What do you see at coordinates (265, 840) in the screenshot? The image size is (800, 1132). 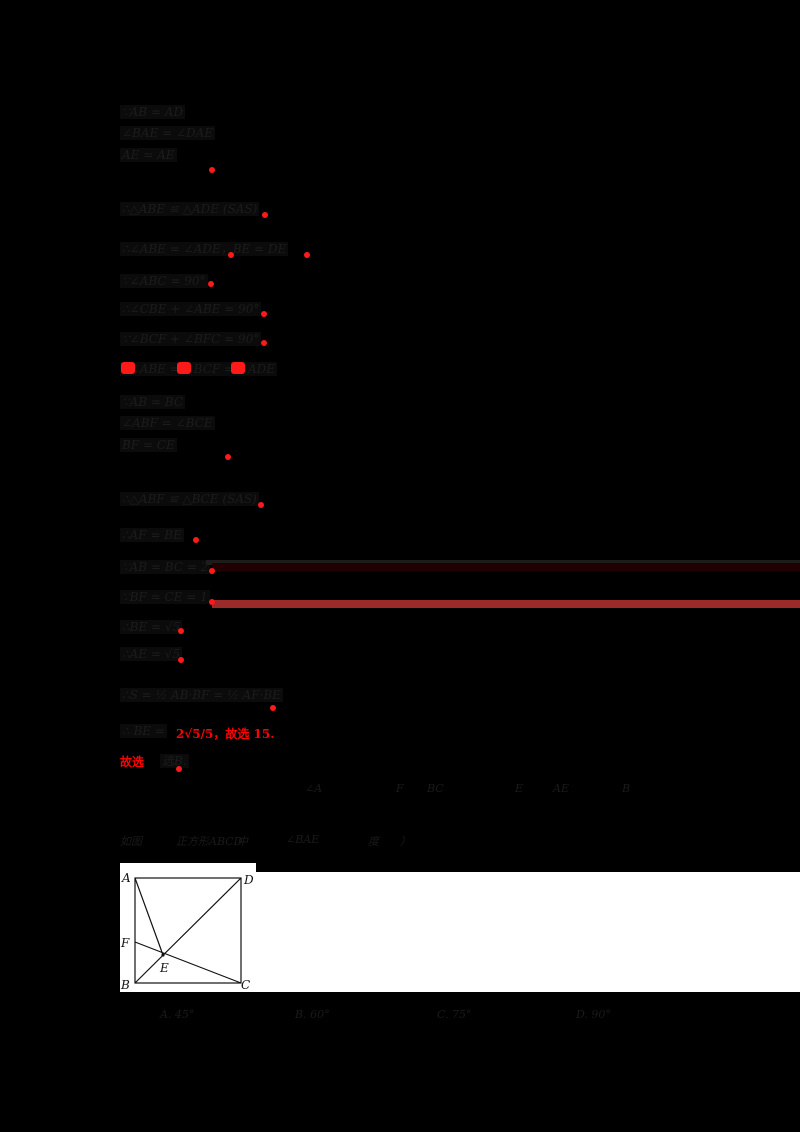 I see `question-row: 如图 正方形ABCD 中 ∠BAE 度 ）` at bounding box center [265, 840].